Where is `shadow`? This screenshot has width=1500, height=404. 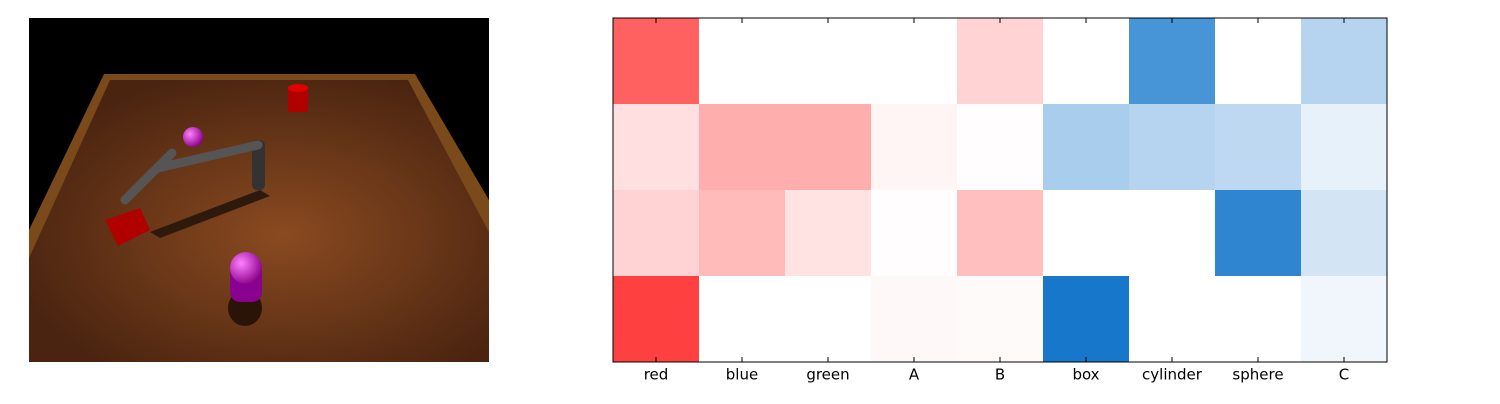
shadow is located at coordinates (210, 214).